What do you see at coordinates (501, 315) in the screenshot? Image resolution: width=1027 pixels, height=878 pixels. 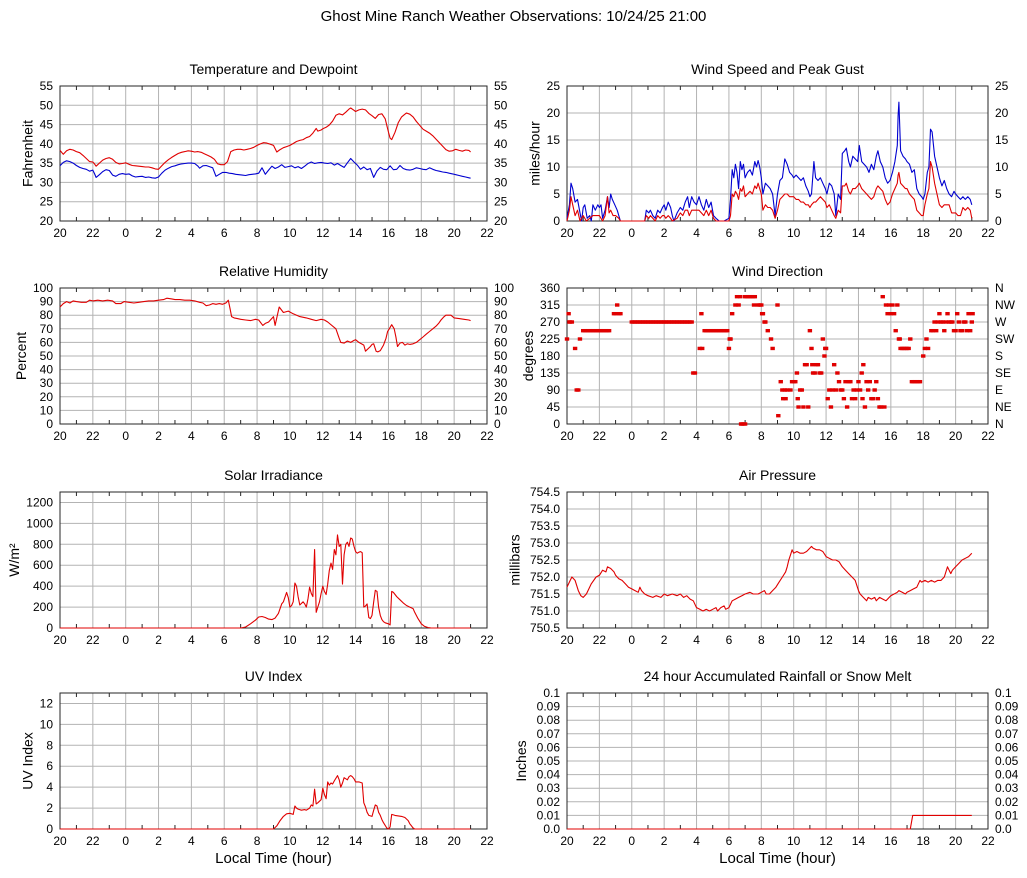 I see `svg-text: 80` at bounding box center [501, 315].